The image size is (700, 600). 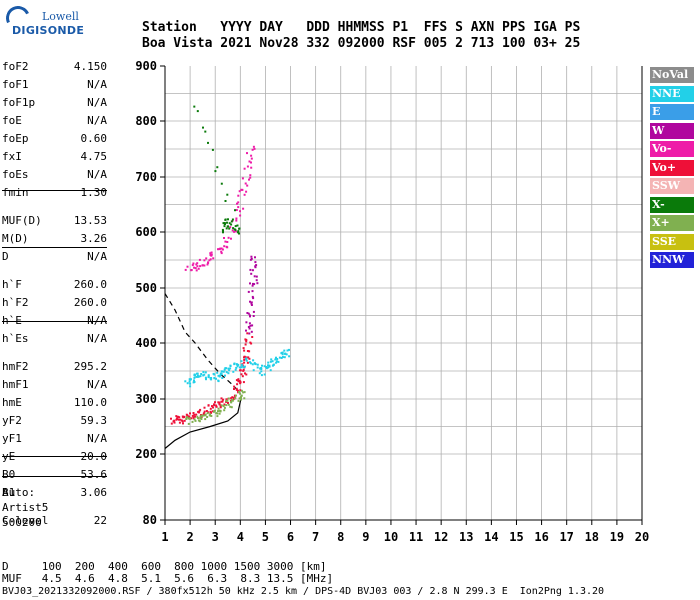 What do you see at coordinates (672, 112) in the screenshot?
I see `legend-item-e: E` at bounding box center [672, 112].